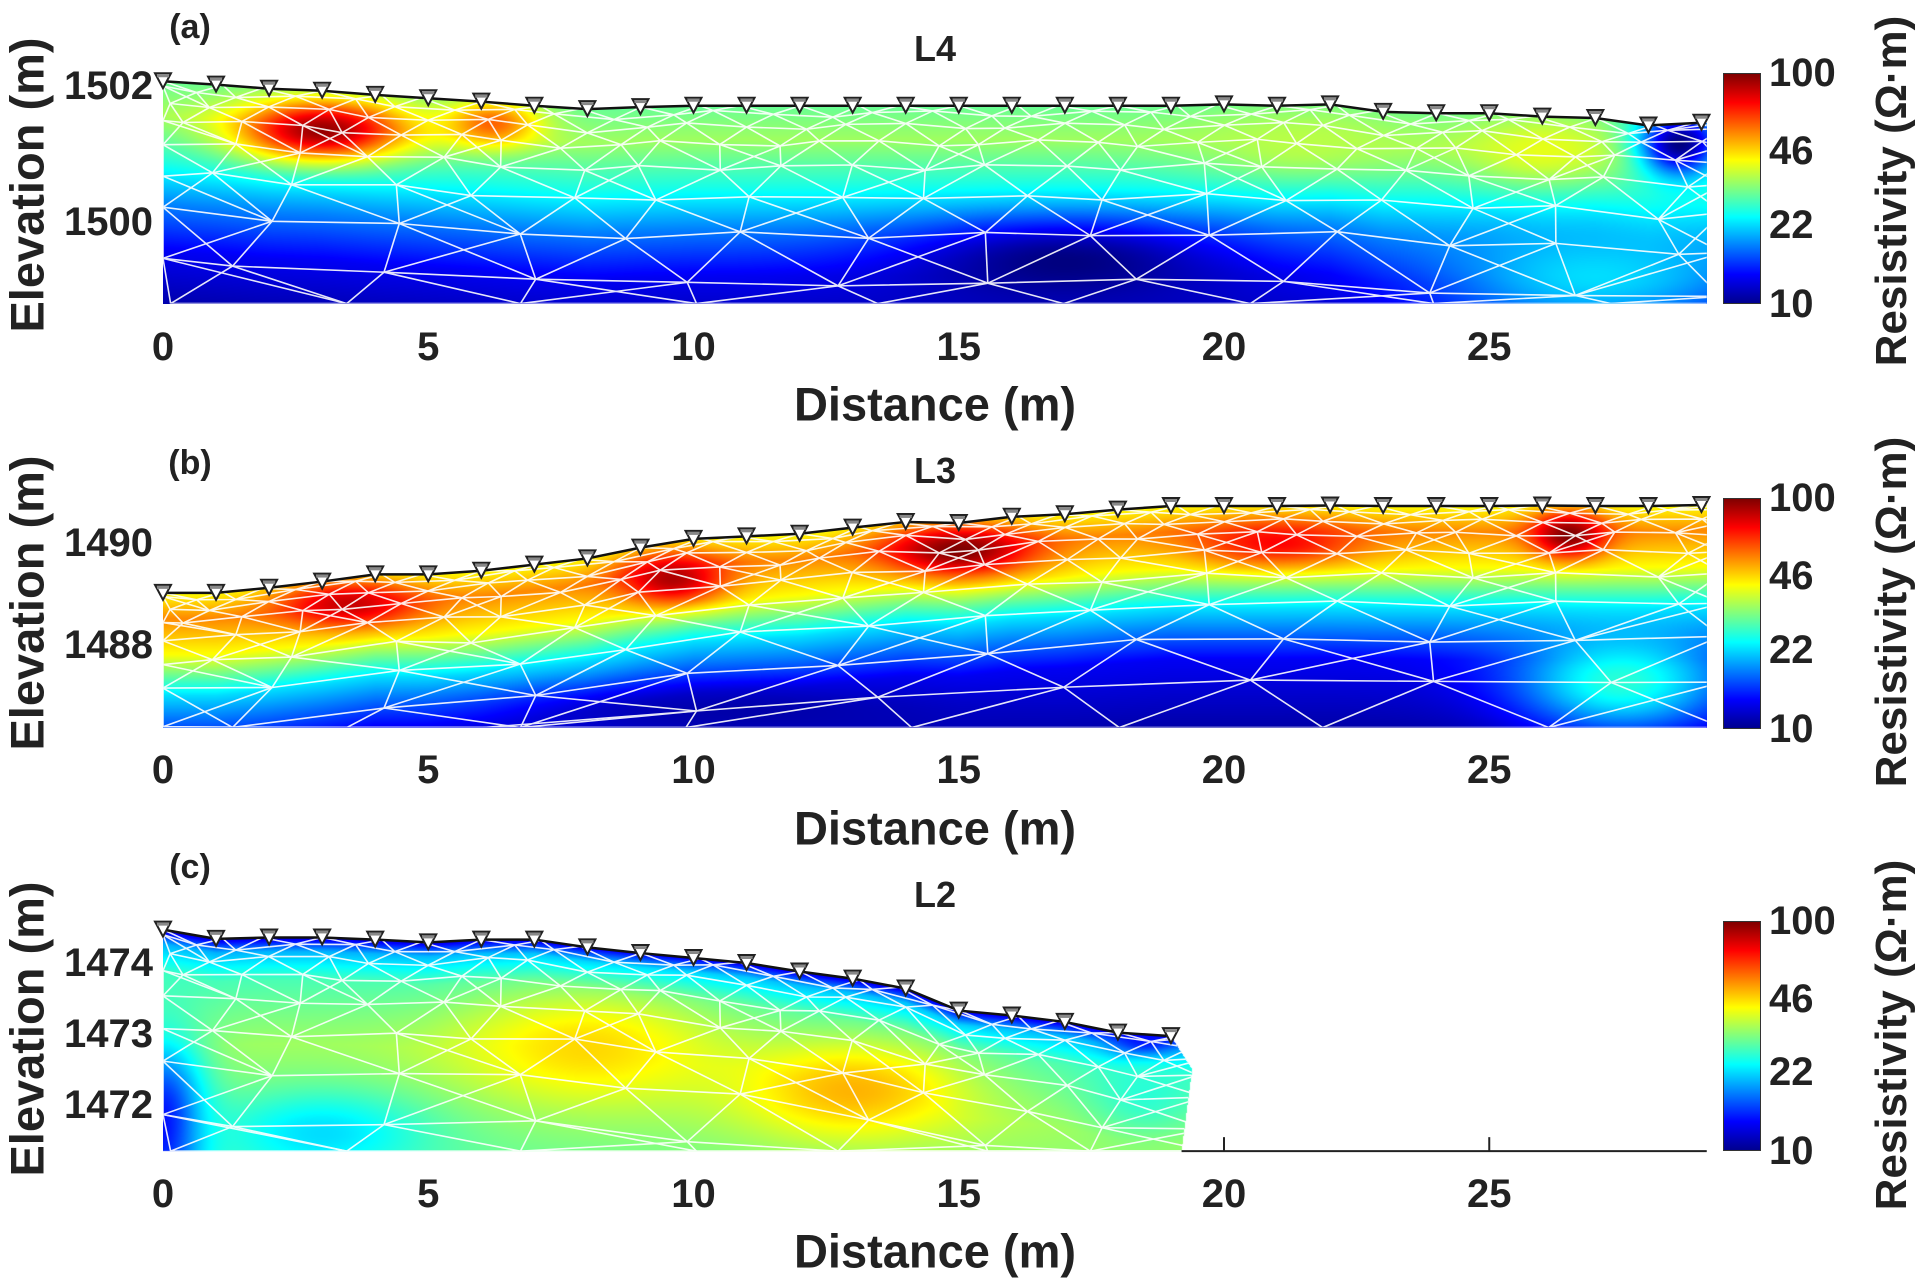 The image size is (1920, 1281). What do you see at coordinates (1791, 649) in the screenshot?
I see `colorbar-tick-label: 22` at bounding box center [1791, 649].